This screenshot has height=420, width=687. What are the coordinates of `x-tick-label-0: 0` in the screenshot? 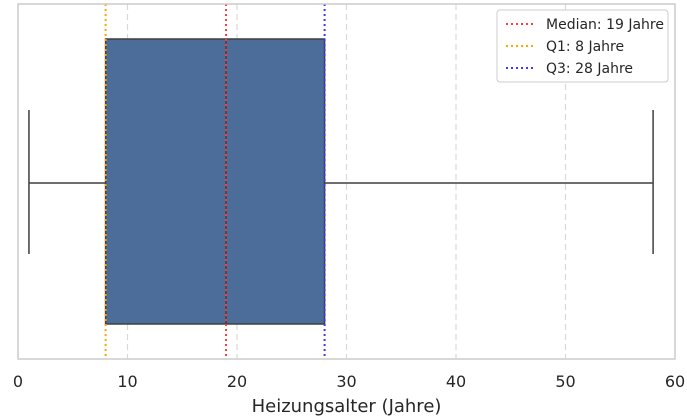 It's located at (18, 381).